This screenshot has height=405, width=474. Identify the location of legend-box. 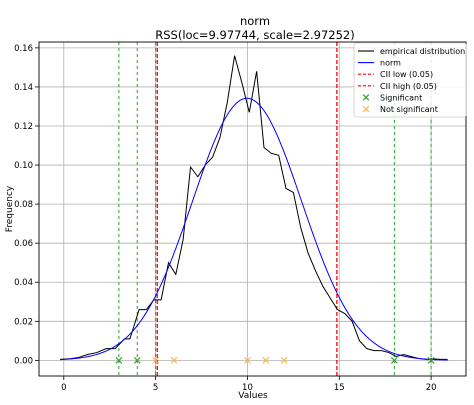
(410, 80).